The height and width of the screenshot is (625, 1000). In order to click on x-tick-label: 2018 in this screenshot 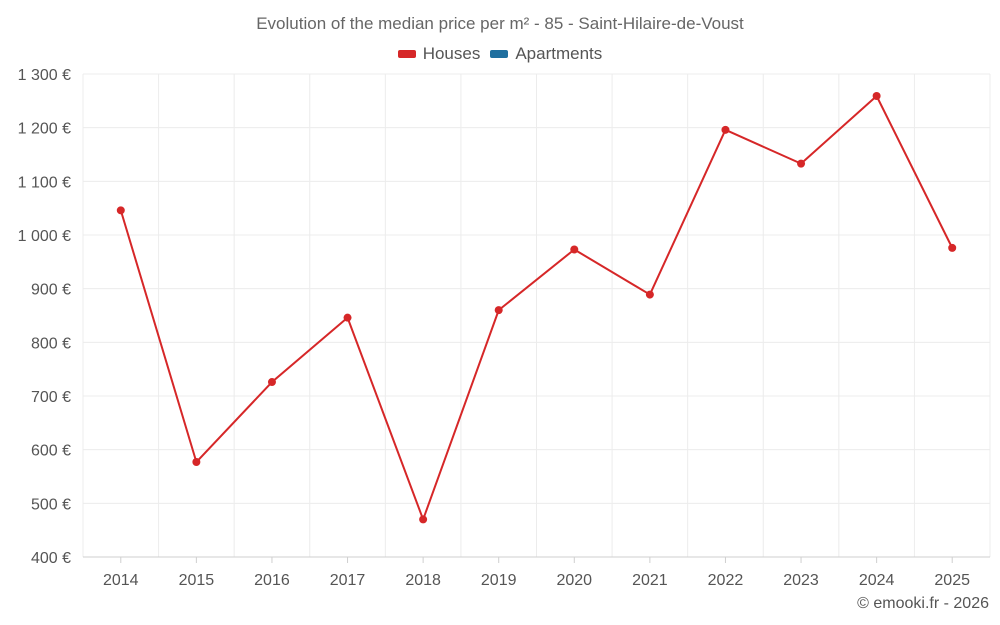, I will do `click(423, 580)`.